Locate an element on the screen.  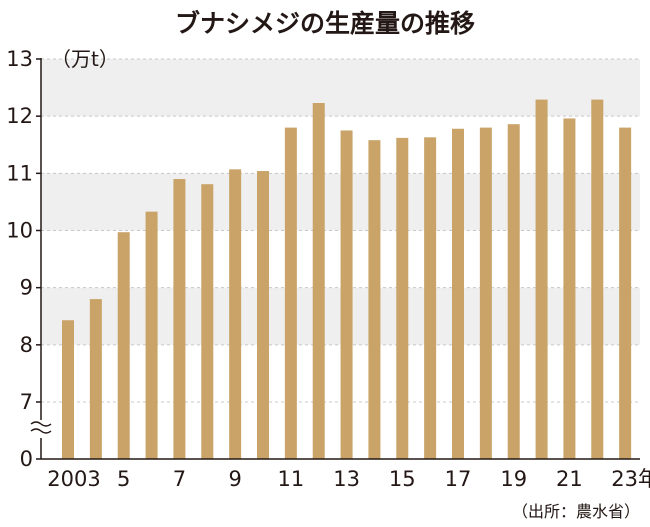
y-unit-label: （万t） is located at coordinates (85, 59).